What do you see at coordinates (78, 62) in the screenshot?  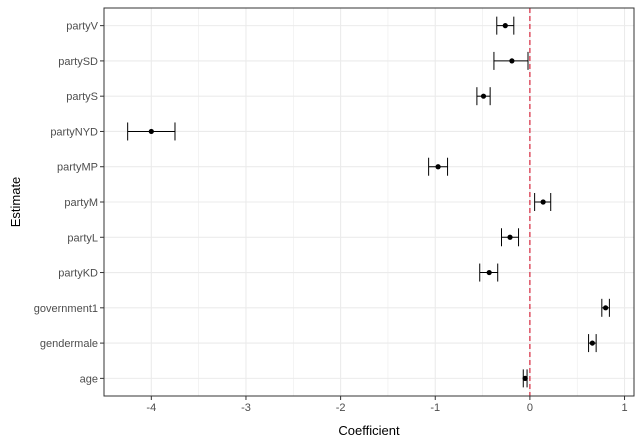 I see `y-tick-label: partySD` at bounding box center [78, 62].